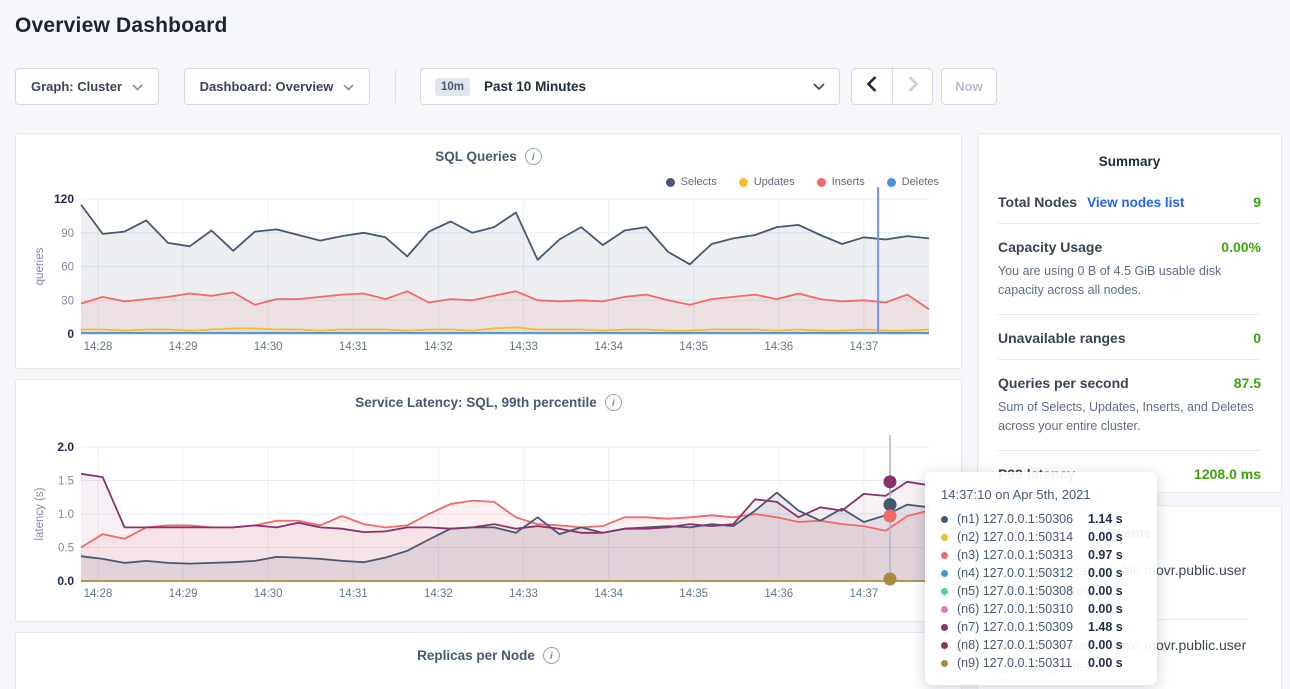 The width and height of the screenshot is (1290, 689). What do you see at coordinates (774, 182) in the screenshot?
I see `legend-label: Updates` at bounding box center [774, 182].